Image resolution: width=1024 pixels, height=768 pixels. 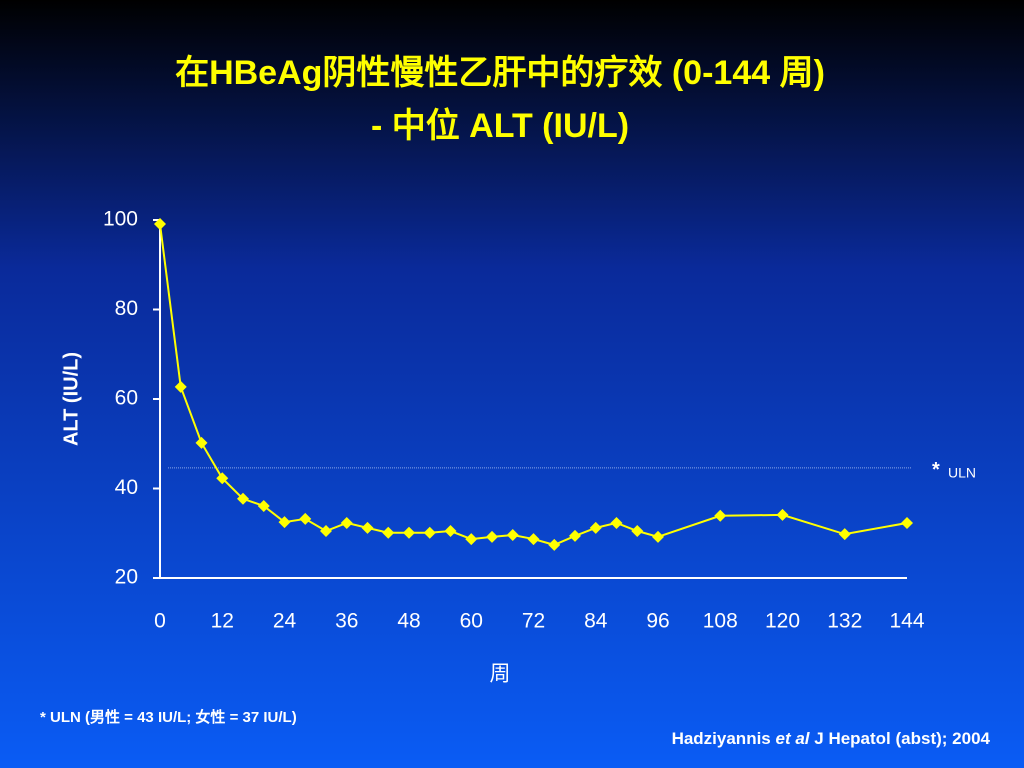 What do you see at coordinates (720, 621) in the screenshot?
I see `x-tick-label: 108` at bounding box center [720, 621].